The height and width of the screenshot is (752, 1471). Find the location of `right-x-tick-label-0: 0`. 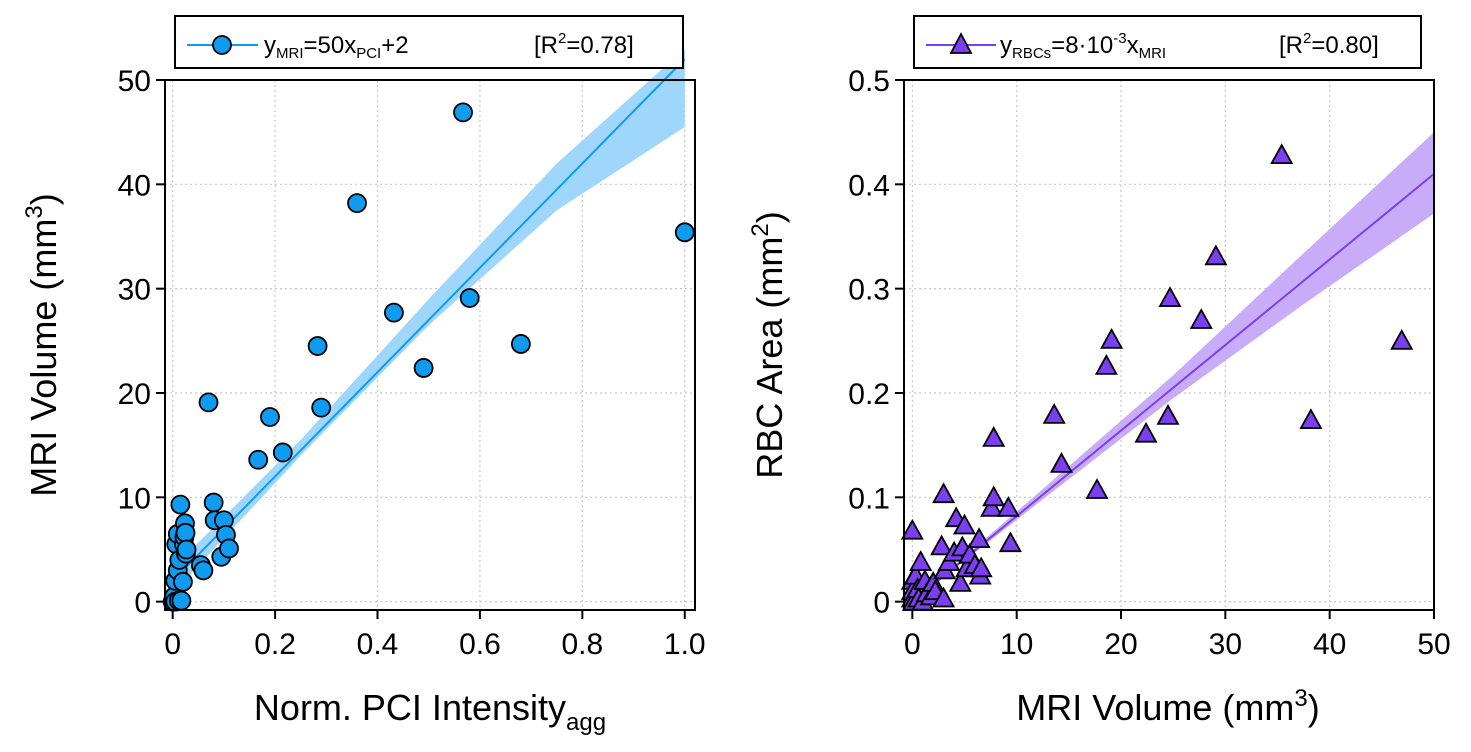

right-x-tick-label-0: 0 is located at coordinates (912, 644).